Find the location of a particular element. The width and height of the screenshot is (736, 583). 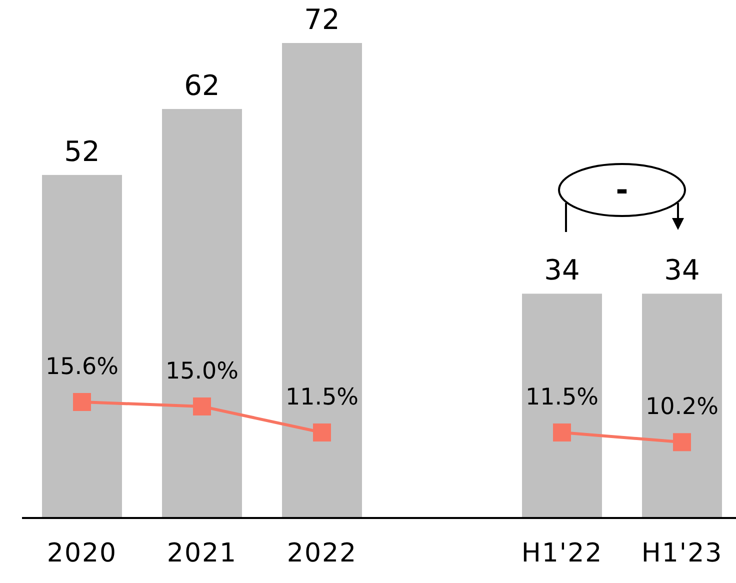

x-tick-label: 2022 is located at coordinates (322, 553).